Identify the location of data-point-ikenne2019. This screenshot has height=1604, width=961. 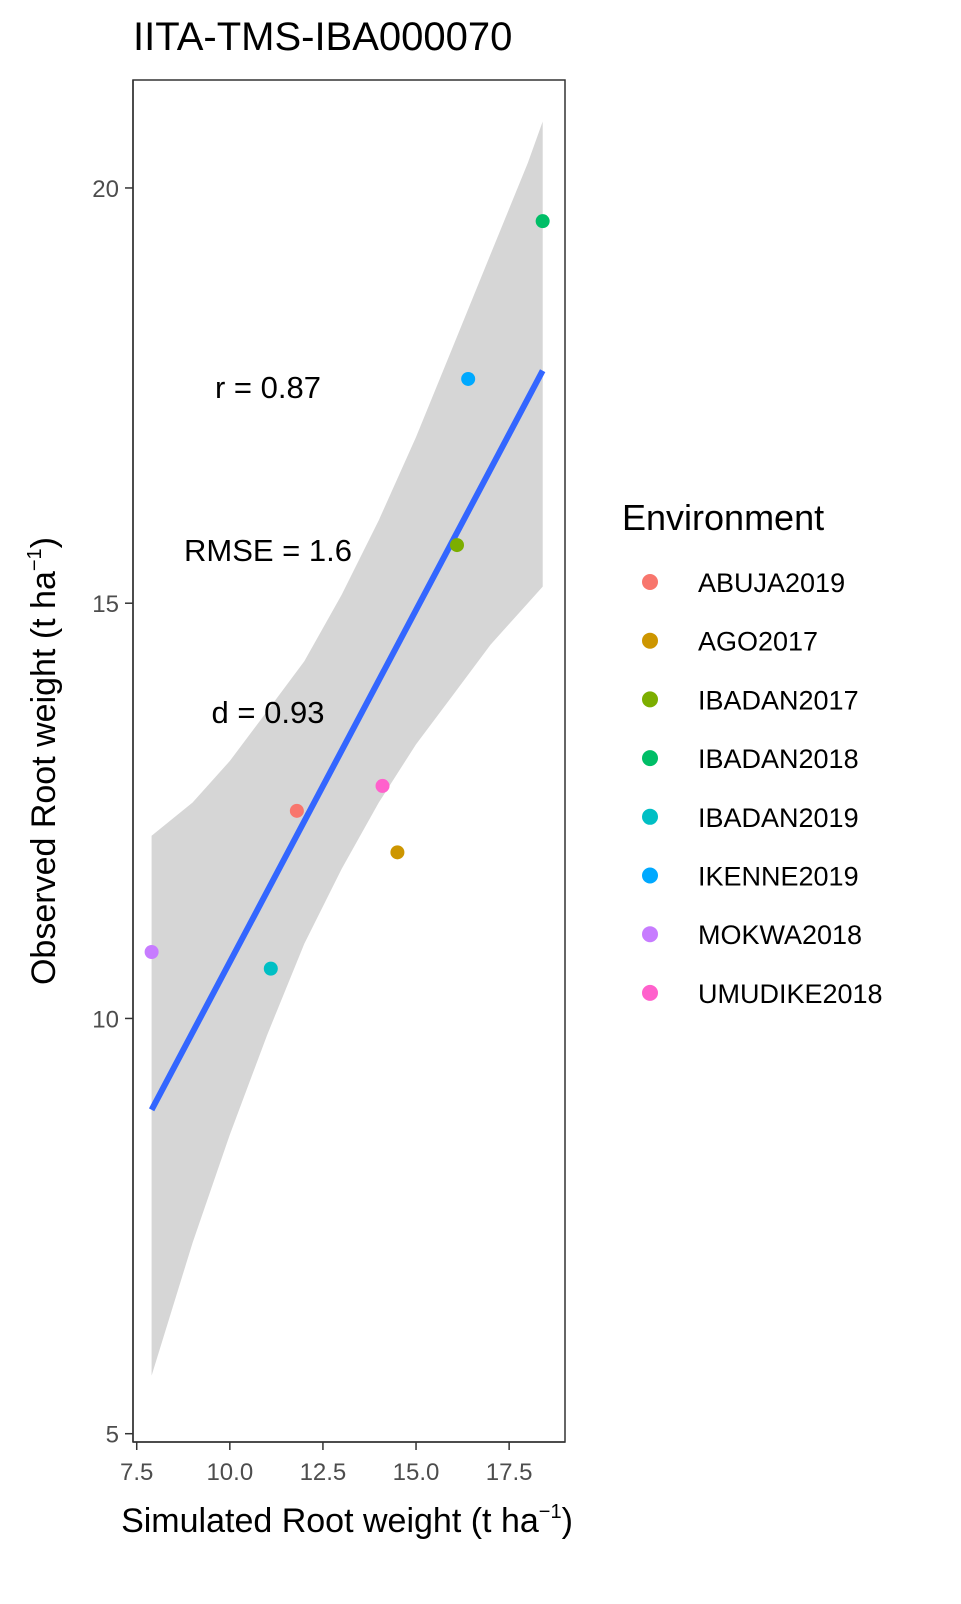
(468, 378).